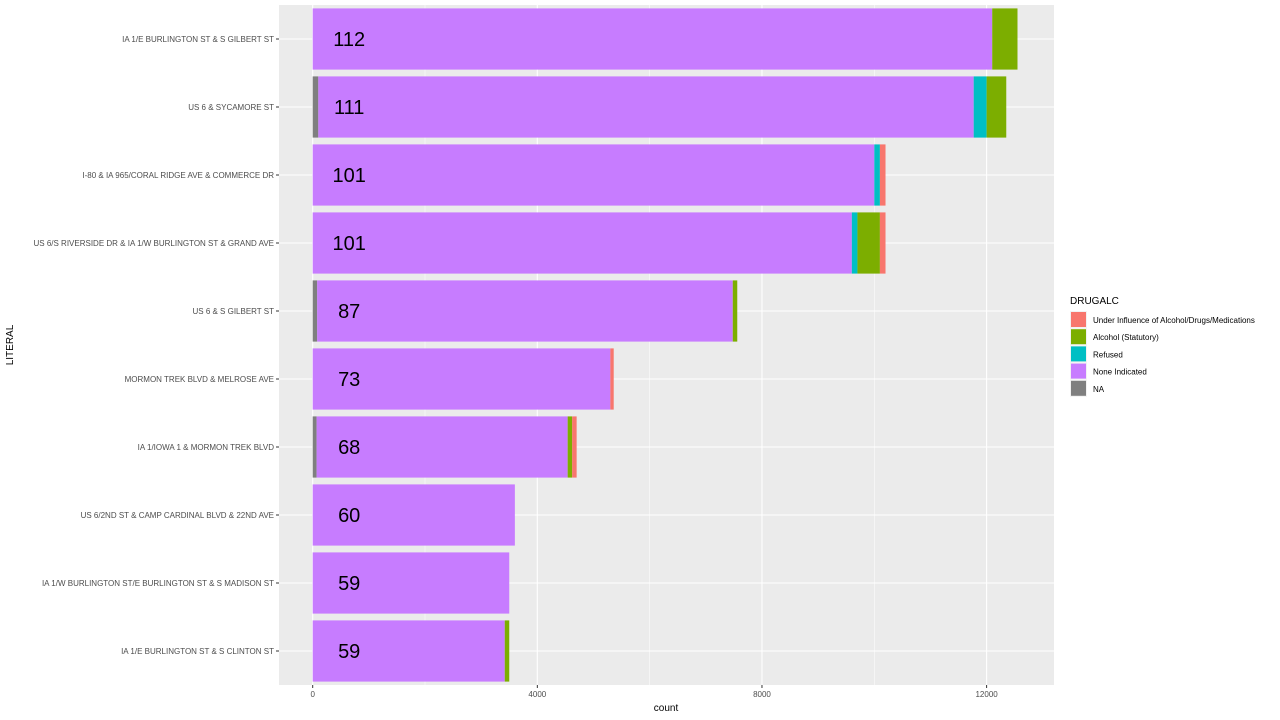 Image resolution: width=1280 pixels, height=720 pixels. I want to click on legend-label: Refused, so click(1108, 354).